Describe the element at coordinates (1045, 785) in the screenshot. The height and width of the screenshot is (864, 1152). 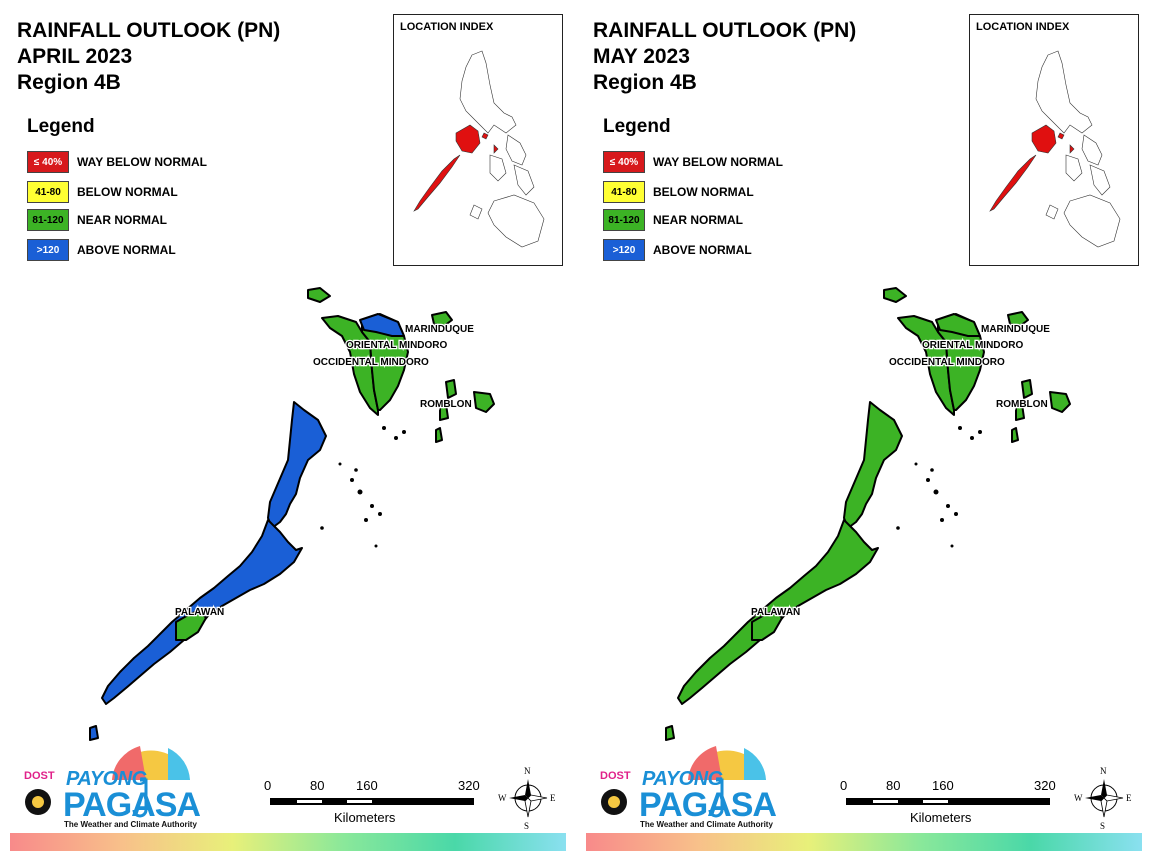
I see `scale-label: 320` at that location.